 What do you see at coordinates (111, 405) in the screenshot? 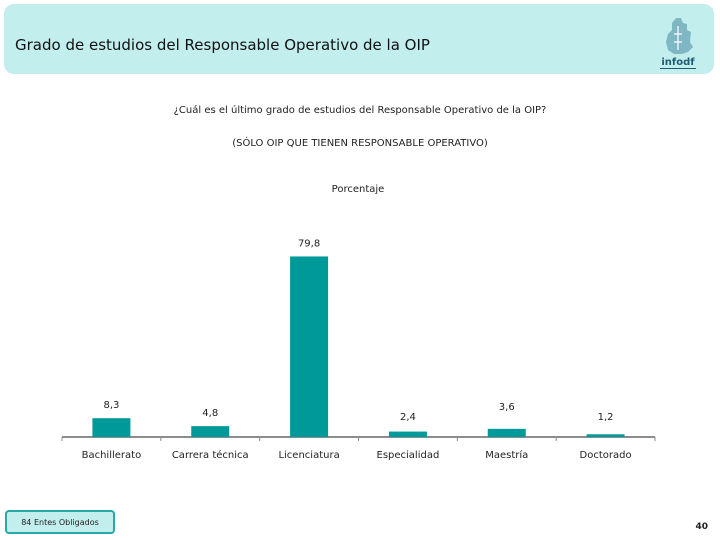
I see `data-label-0: 8,3` at bounding box center [111, 405].